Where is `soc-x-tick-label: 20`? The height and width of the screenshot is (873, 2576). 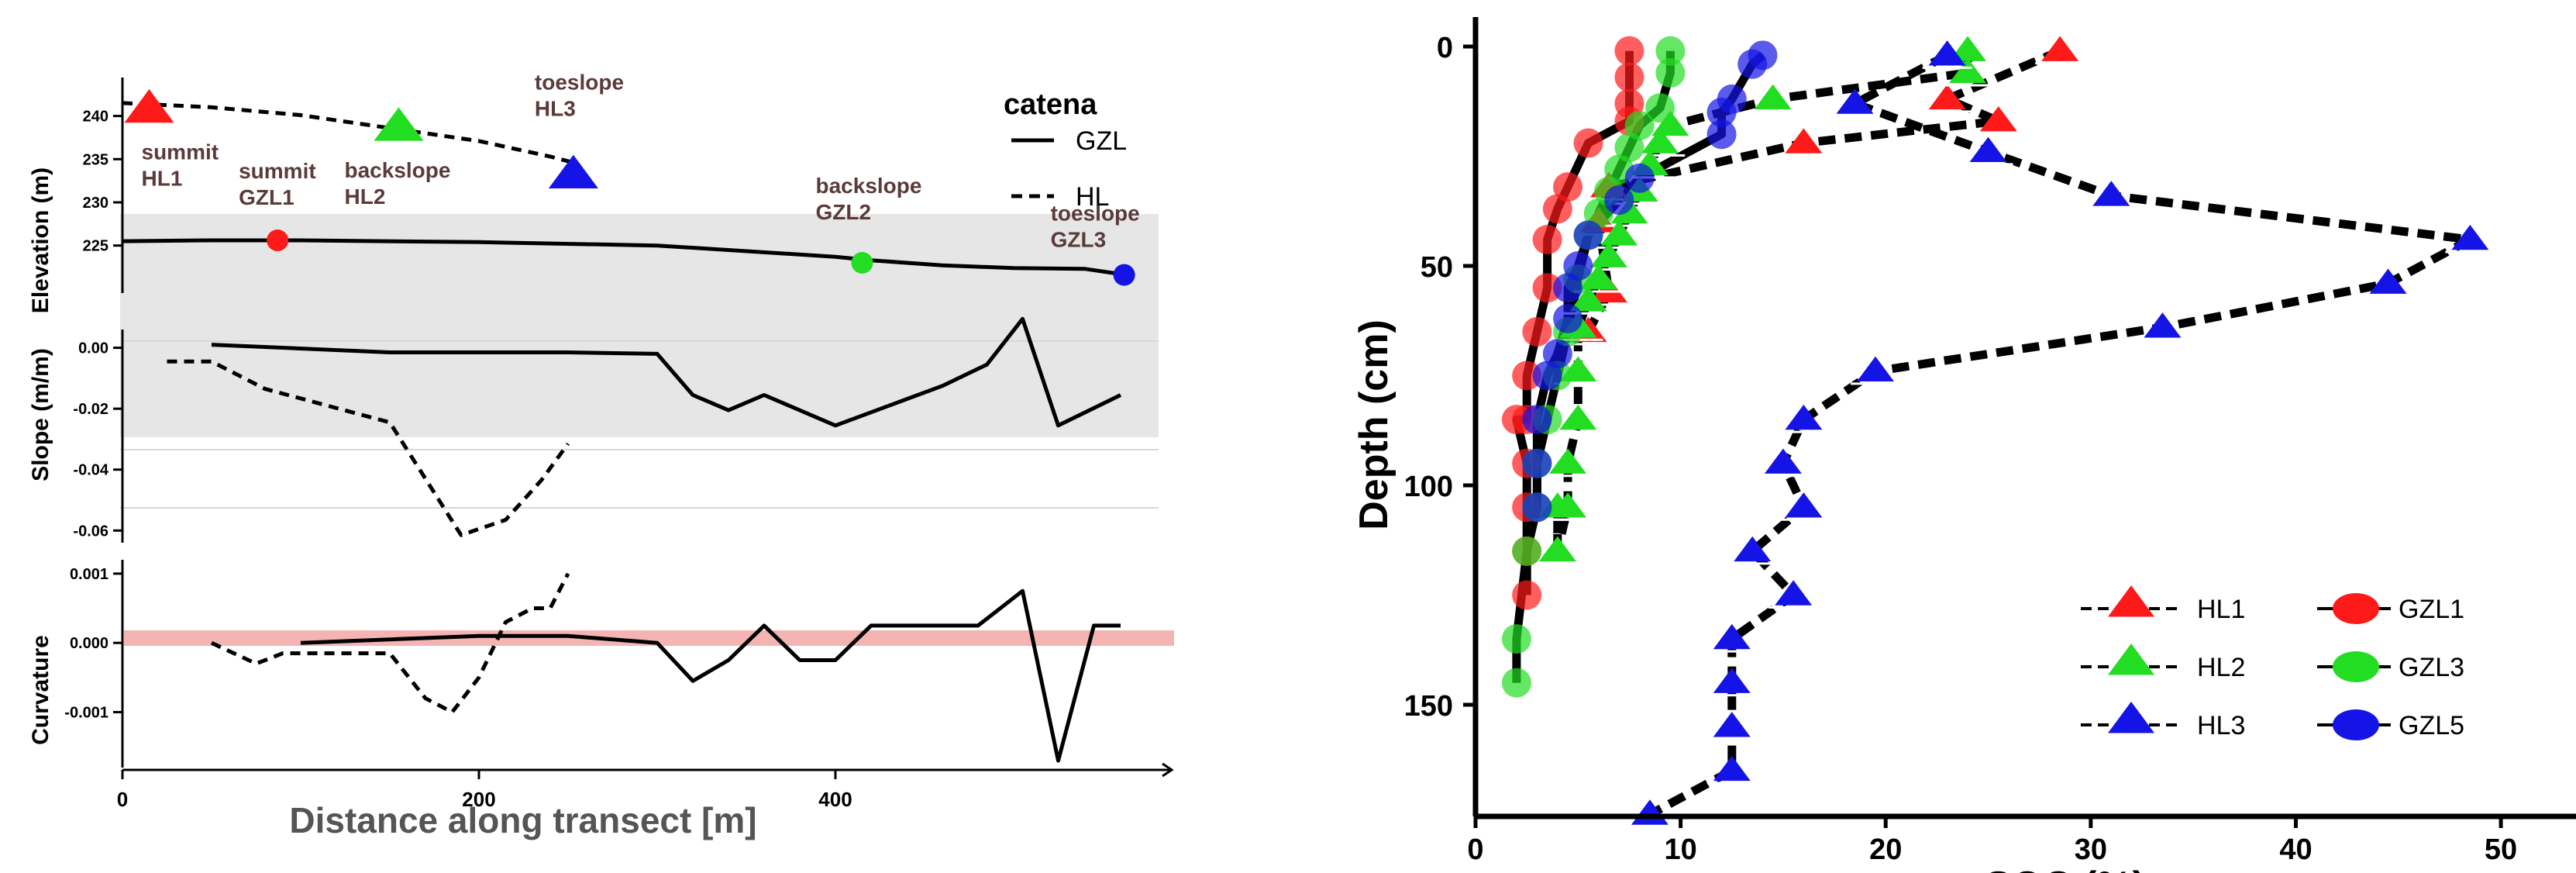
soc-x-tick-label: 20 is located at coordinates (1885, 850).